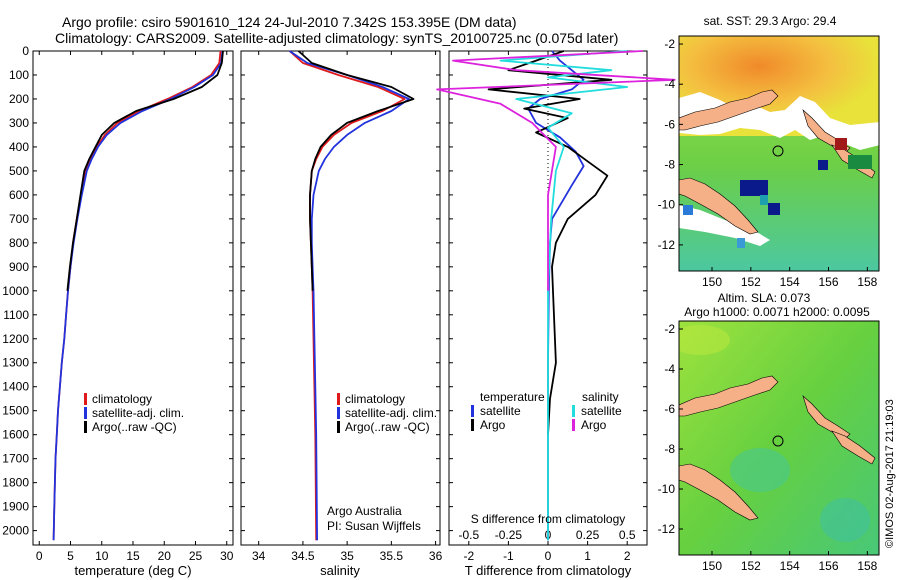 Image resolution: width=900 pixels, height=580 pixels. Describe the element at coordinates (196, 556) in the screenshot. I see `x-tick-label: 25` at that location.